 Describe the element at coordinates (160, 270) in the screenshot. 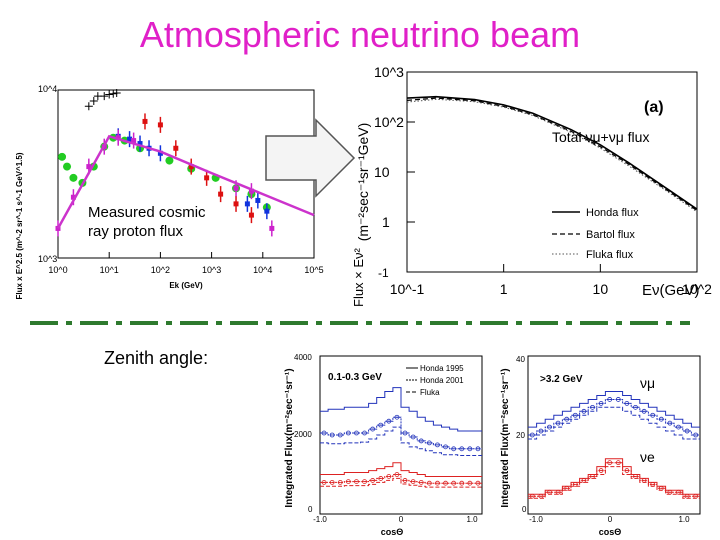

I see `cosmic-xtick-2: 10^2` at that location.